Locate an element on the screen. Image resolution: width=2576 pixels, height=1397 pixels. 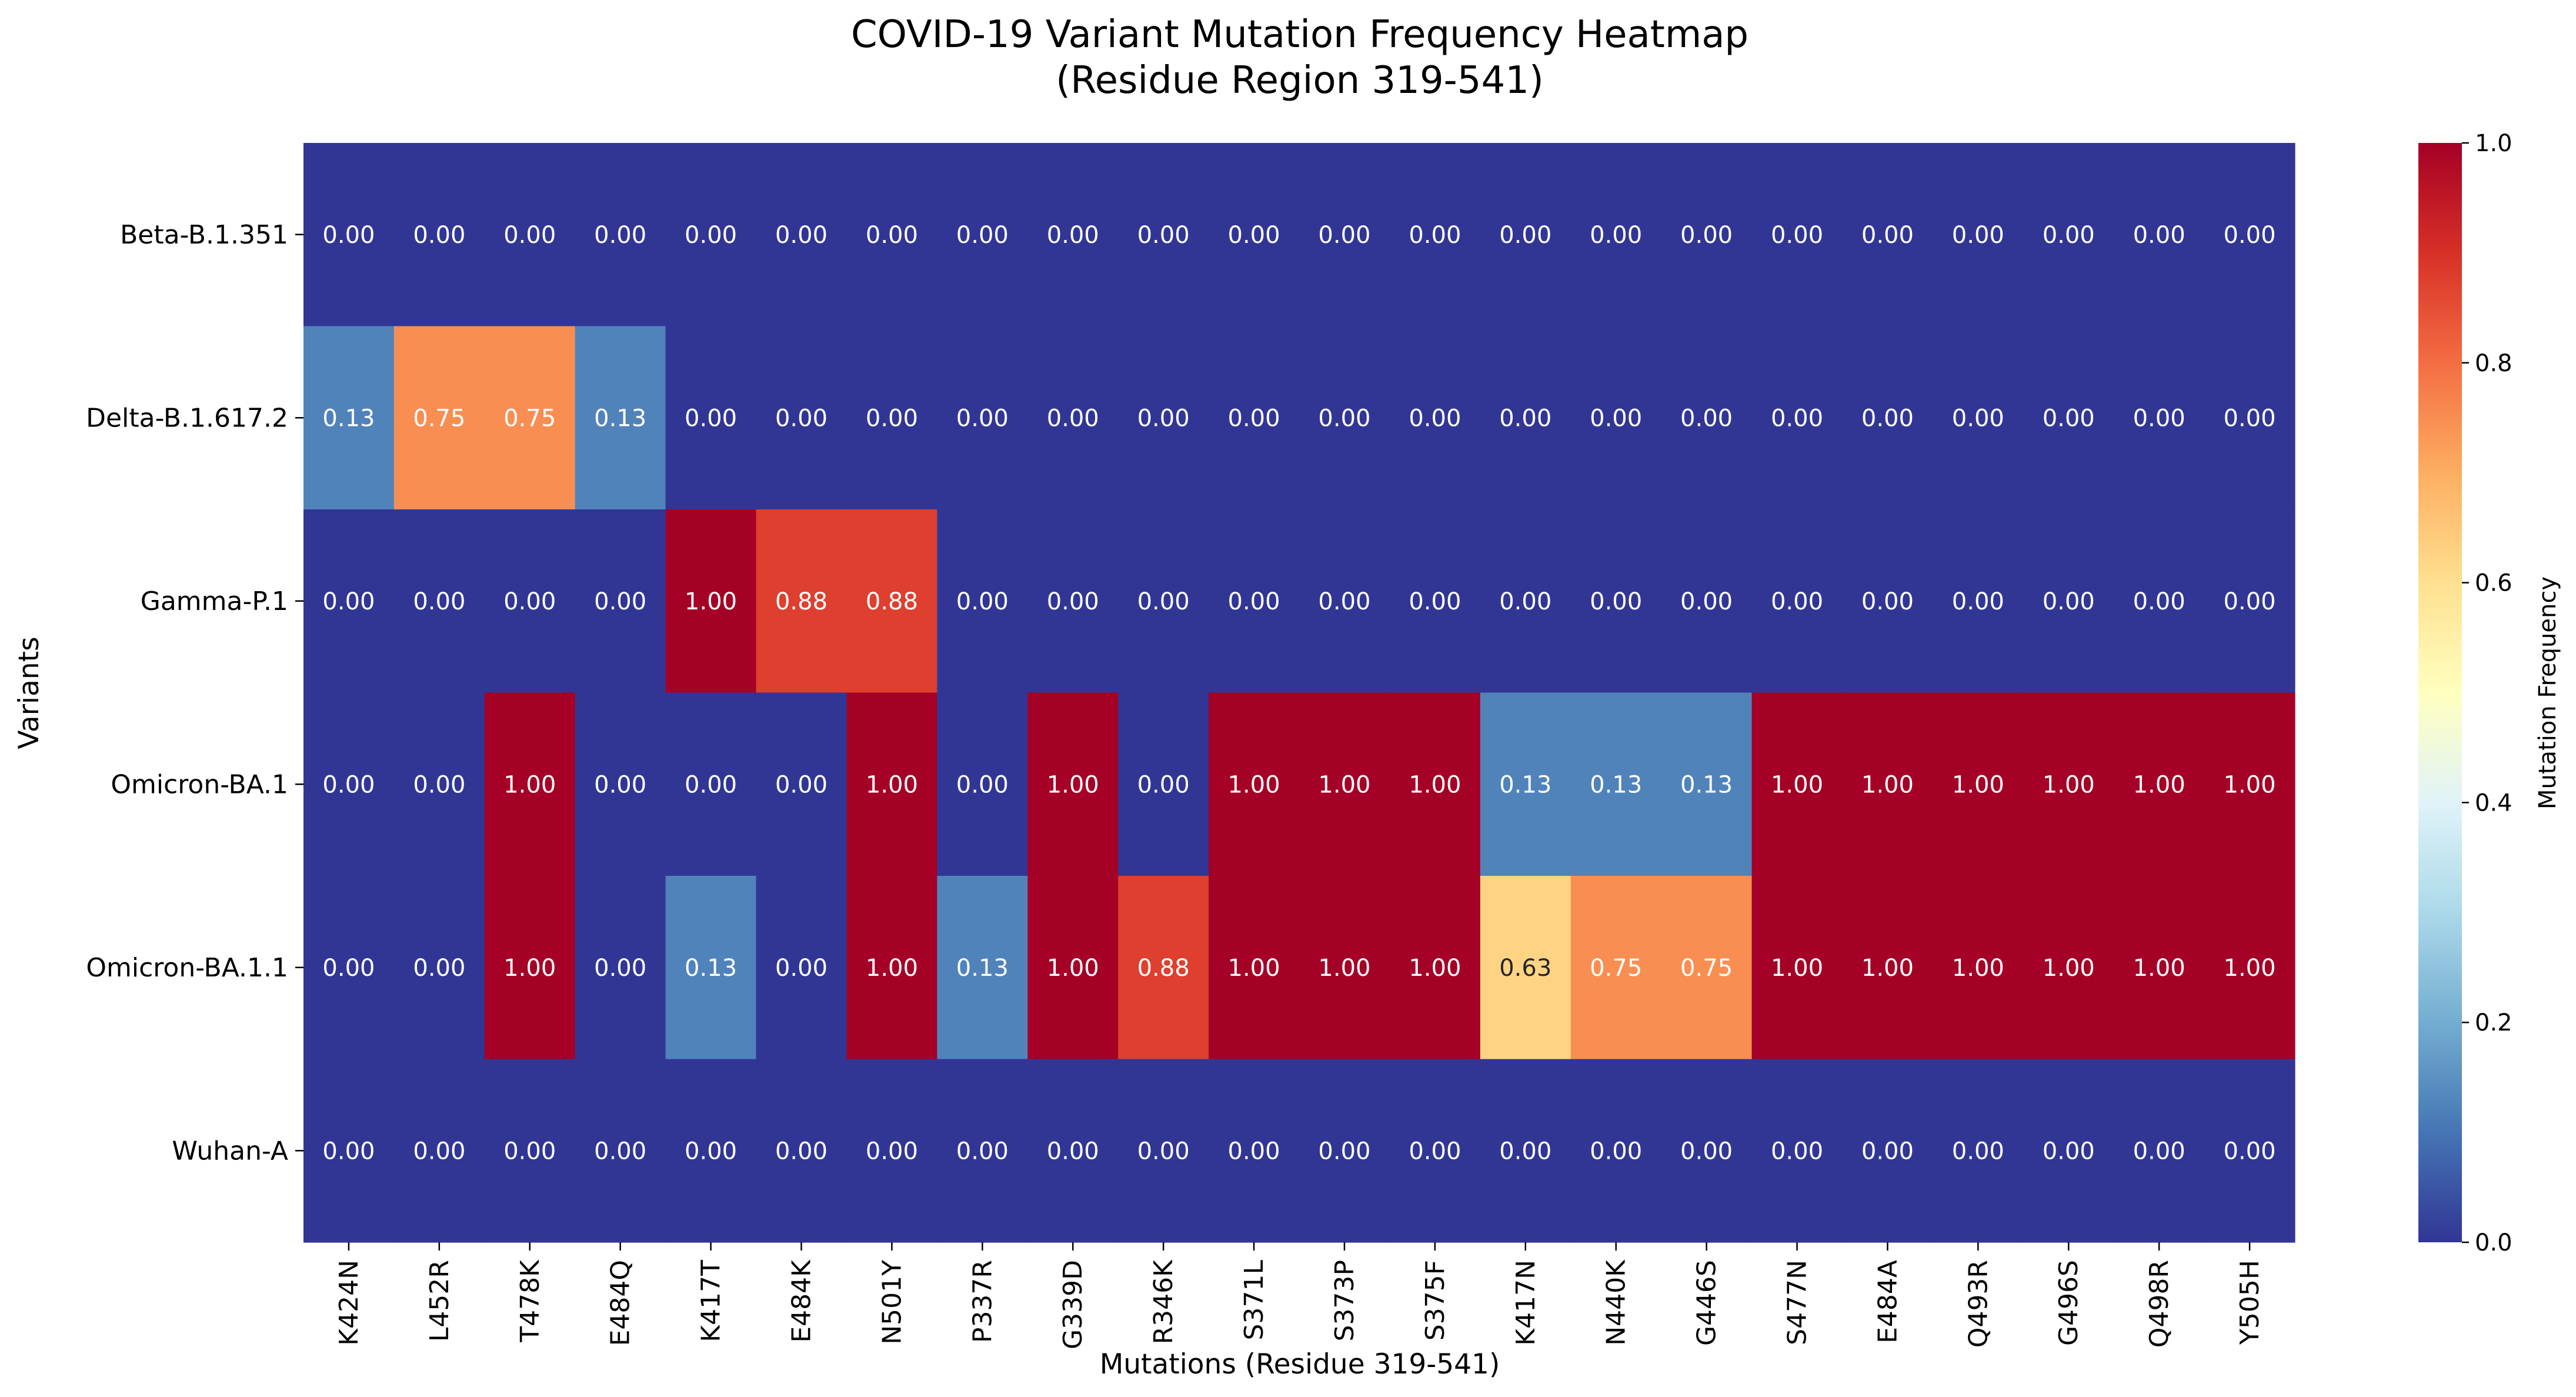
x-tick-label: E484K is located at coordinates (802, 1301).